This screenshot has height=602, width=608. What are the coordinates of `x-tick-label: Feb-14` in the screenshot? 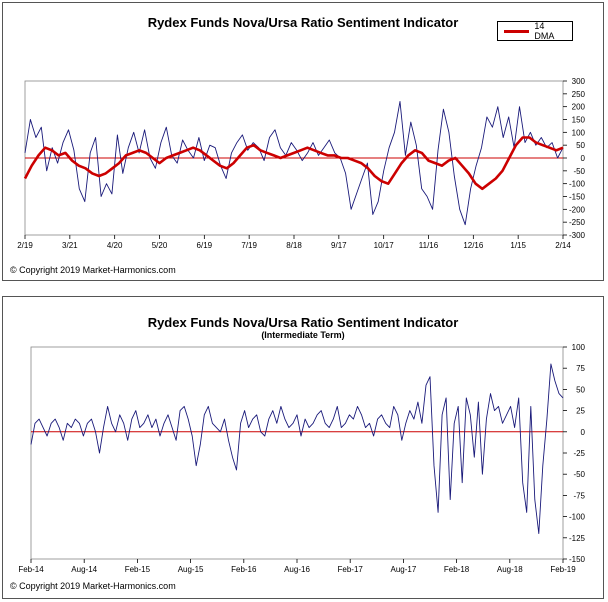 It's located at (31, 569).